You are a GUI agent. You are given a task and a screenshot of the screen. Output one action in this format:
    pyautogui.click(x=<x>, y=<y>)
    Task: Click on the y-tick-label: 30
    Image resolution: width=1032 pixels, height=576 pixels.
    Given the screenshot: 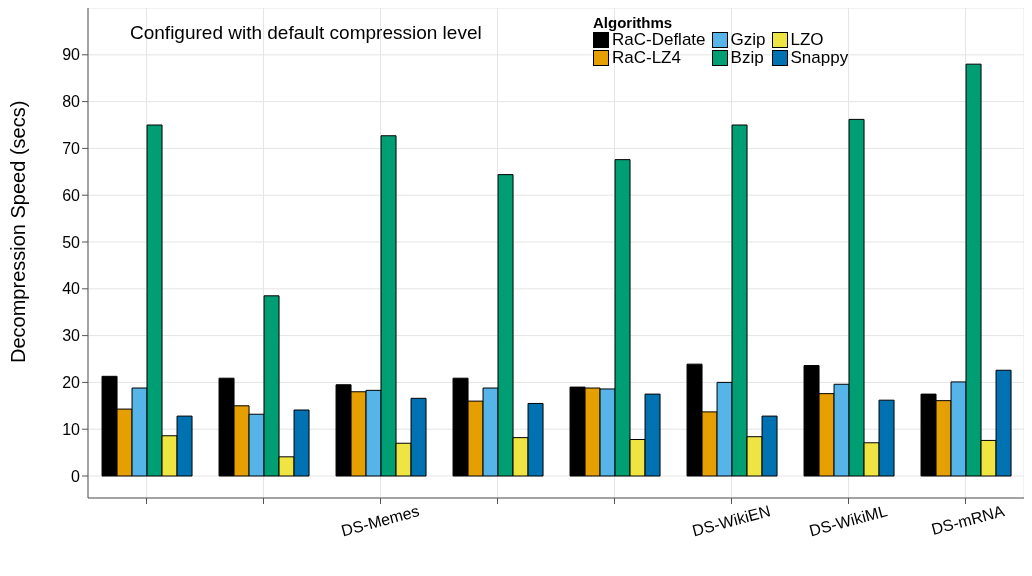 What is the action you would take?
    pyautogui.click(x=71, y=336)
    